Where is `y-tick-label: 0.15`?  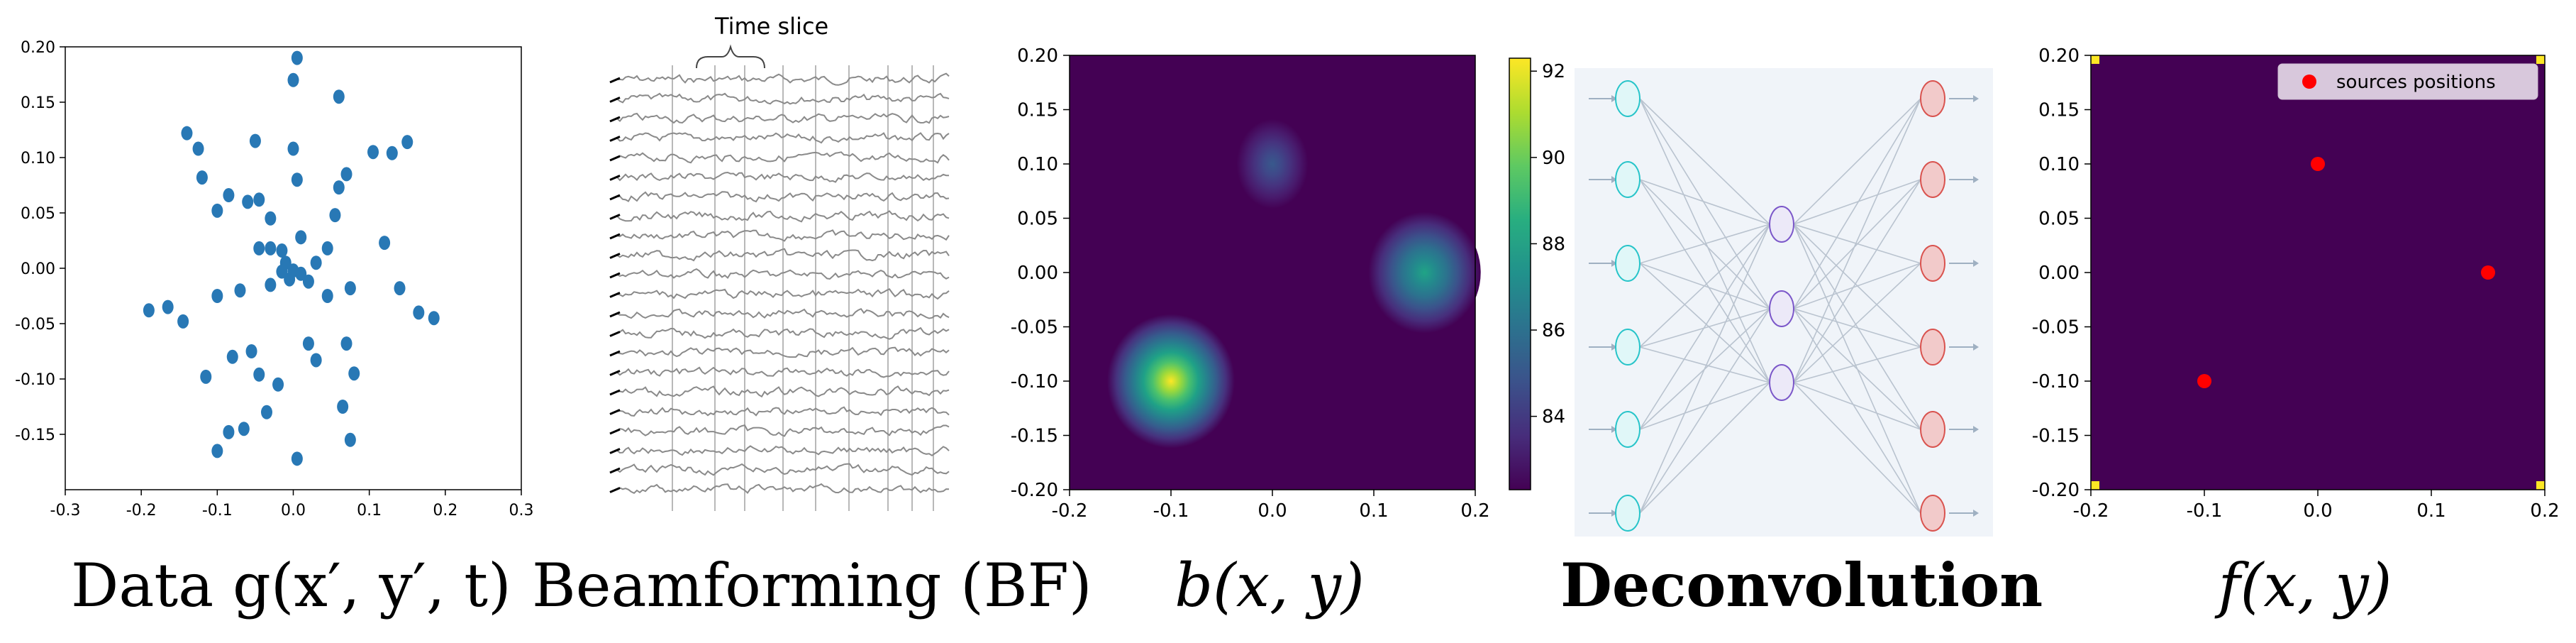 y-tick-label: 0.15 is located at coordinates (2059, 110).